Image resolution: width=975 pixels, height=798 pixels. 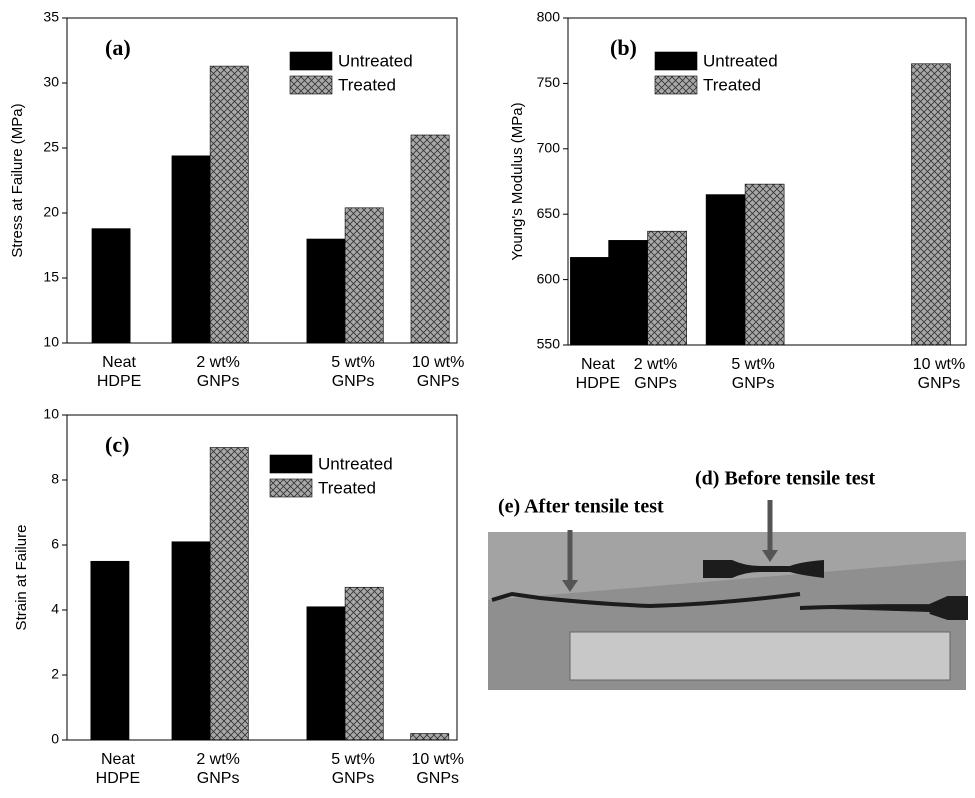 What do you see at coordinates (55, 674) in the screenshot?
I see `y-tick-label: 2` at bounding box center [55, 674].